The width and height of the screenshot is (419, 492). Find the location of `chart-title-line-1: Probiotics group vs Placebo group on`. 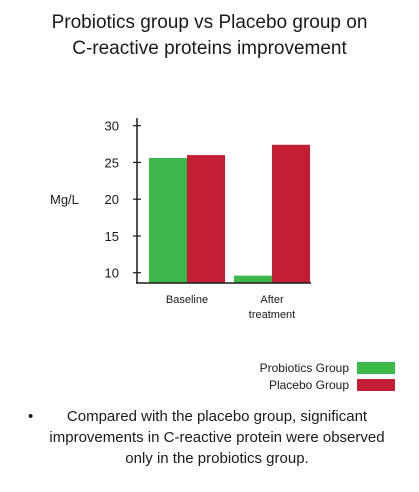

chart-title-line-1: Probiotics group vs Placebo group on is located at coordinates (209, 22).